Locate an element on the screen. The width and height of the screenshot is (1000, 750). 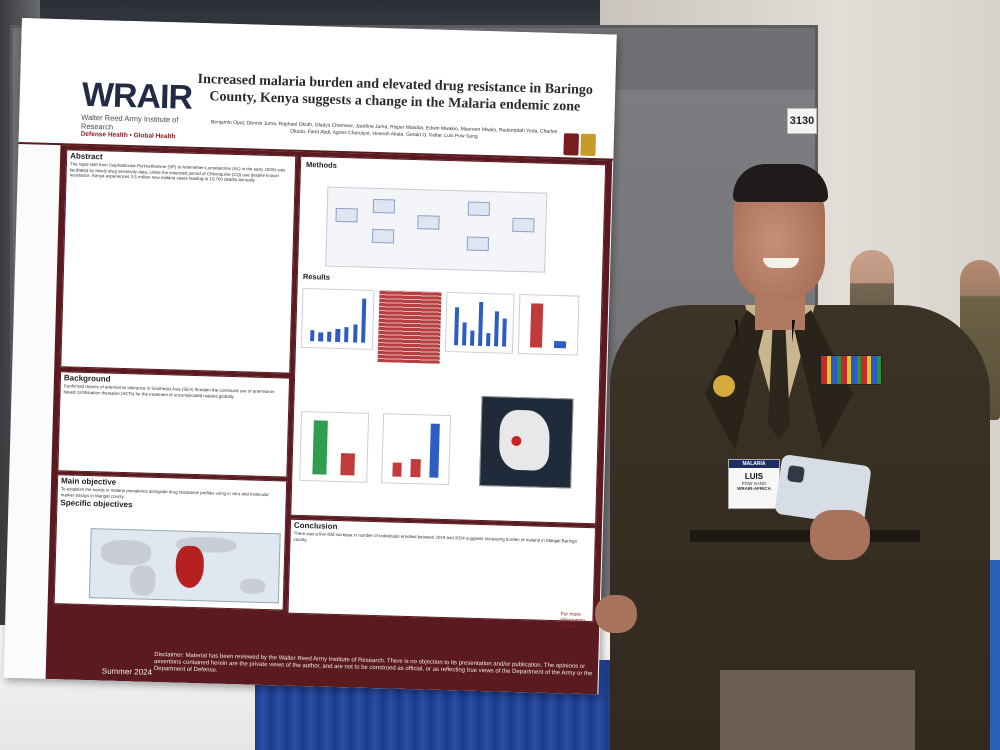
camera-icon is located at coordinates (795, 474).